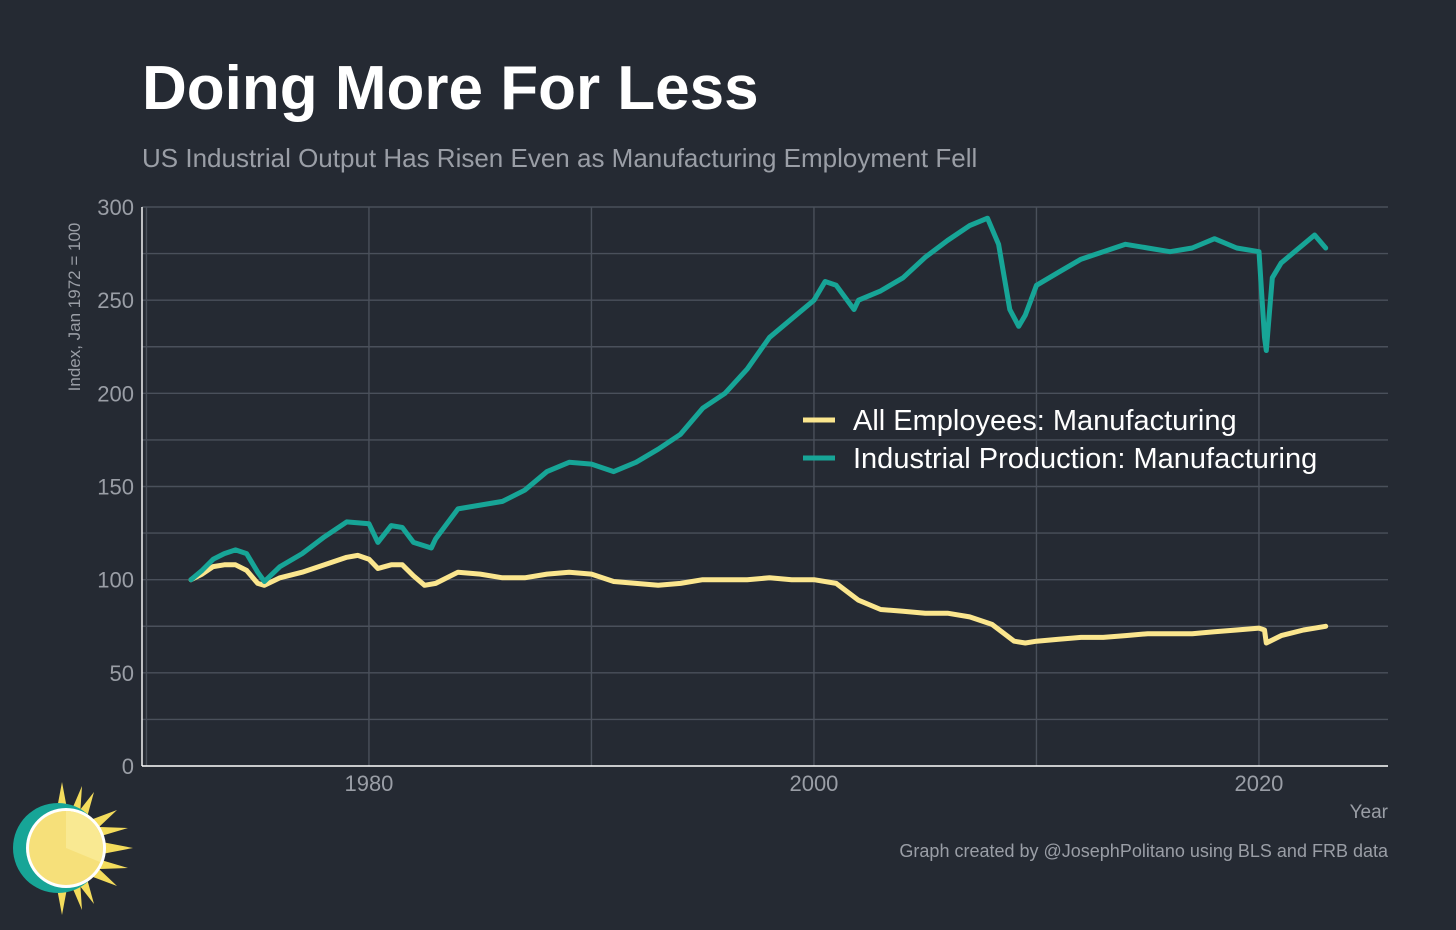 The image size is (1456, 930). I want to click on x-axis-label: Year, so click(1369, 812).